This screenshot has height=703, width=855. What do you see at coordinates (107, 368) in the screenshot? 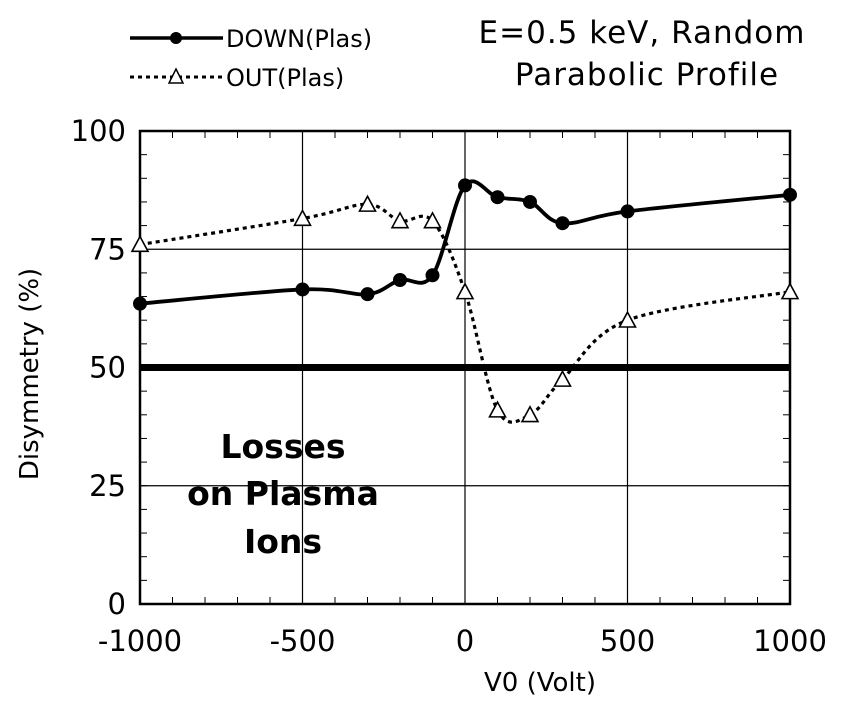
I see `y-tick-label: 50` at bounding box center [107, 368].